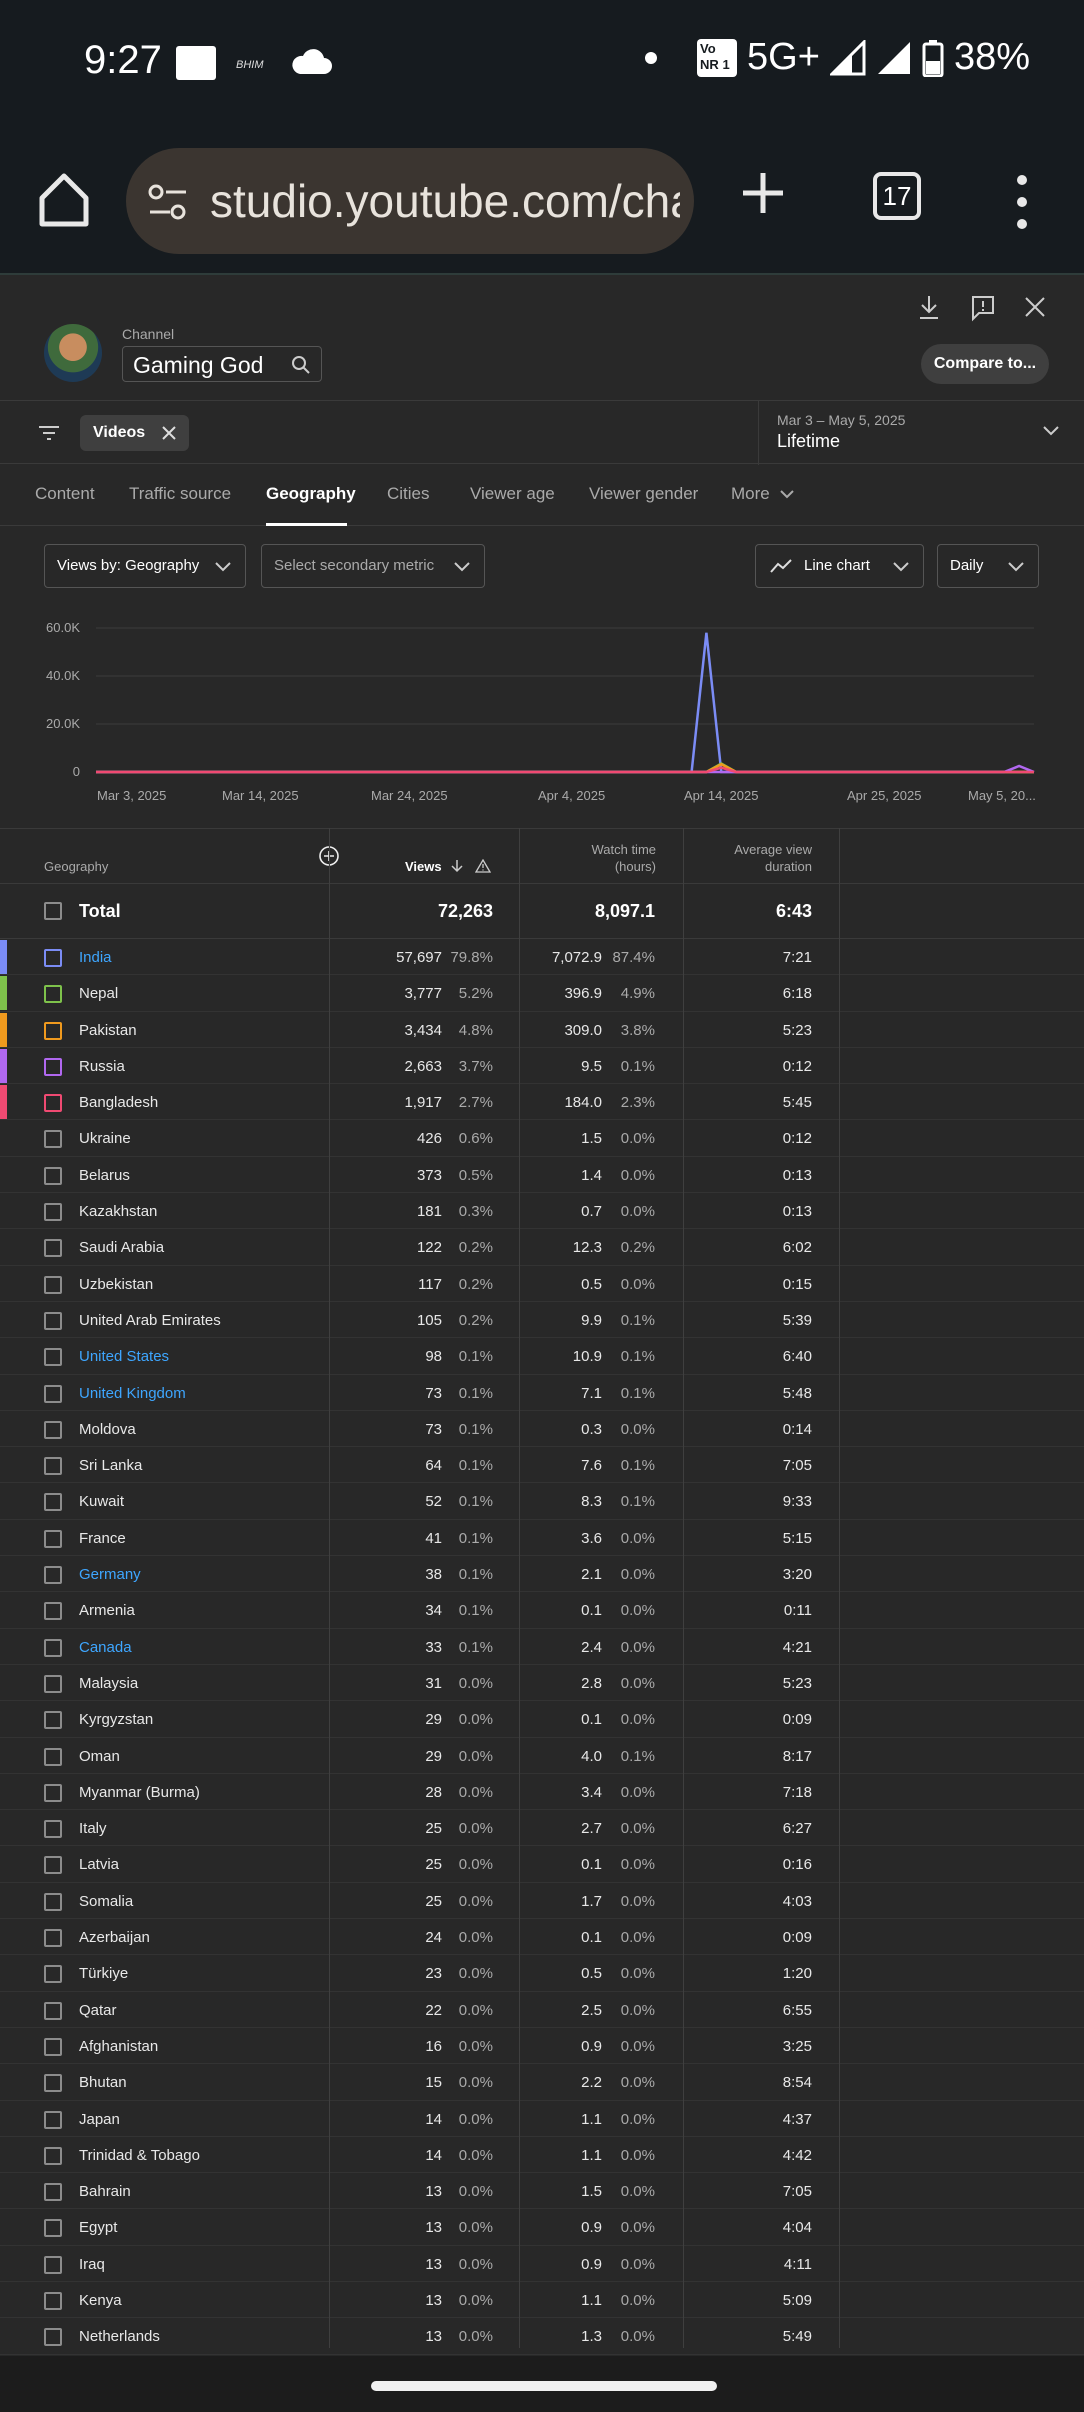 This screenshot has height=2412, width=1084. What do you see at coordinates (591, 1647) in the screenshot?
I see `watch-time-value: 2.4` at bounding box center [591, 1647].